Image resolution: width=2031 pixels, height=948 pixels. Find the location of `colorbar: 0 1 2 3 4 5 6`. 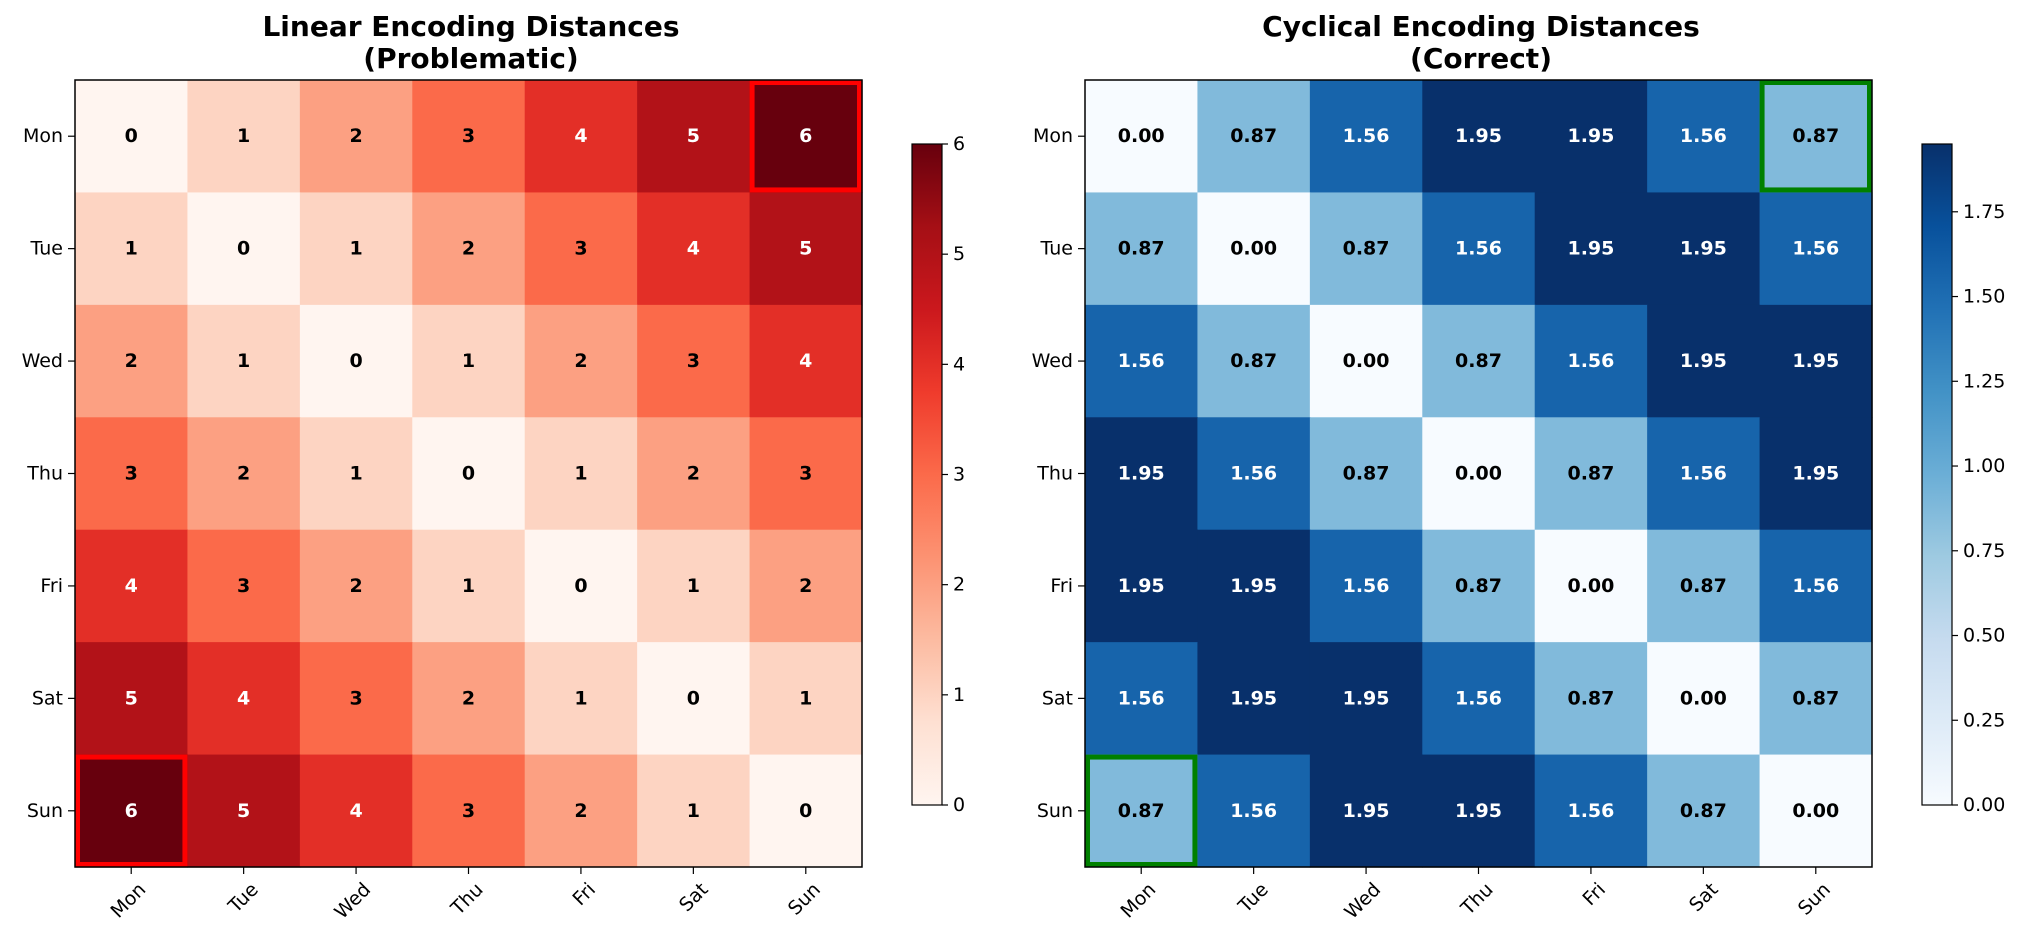

colorbar: 0 1 2 3 4 5 6 is located at coordinates (938, 474).